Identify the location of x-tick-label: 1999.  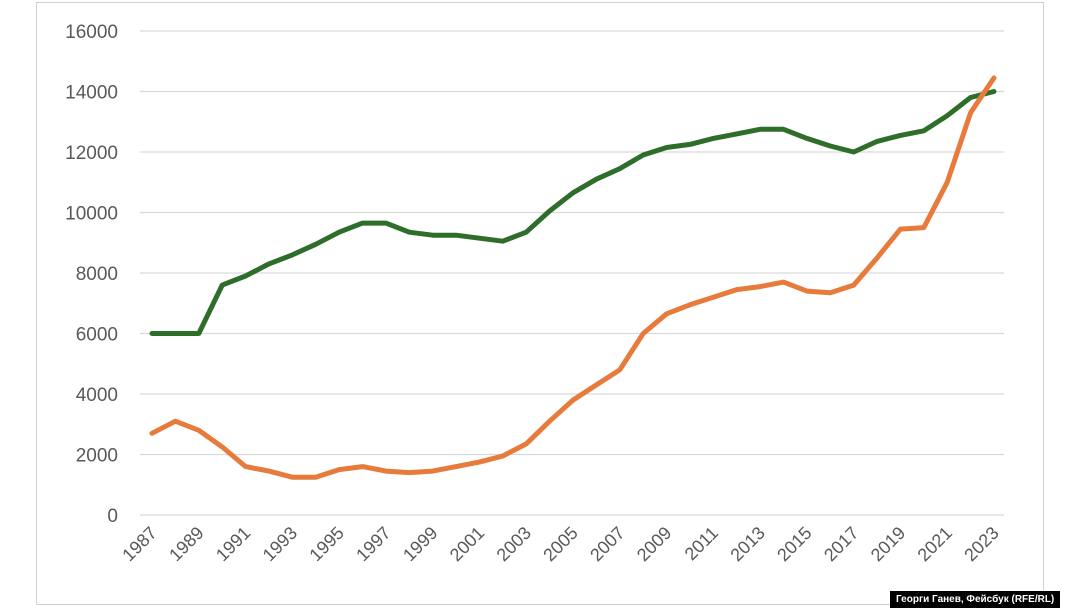
(420, 544).